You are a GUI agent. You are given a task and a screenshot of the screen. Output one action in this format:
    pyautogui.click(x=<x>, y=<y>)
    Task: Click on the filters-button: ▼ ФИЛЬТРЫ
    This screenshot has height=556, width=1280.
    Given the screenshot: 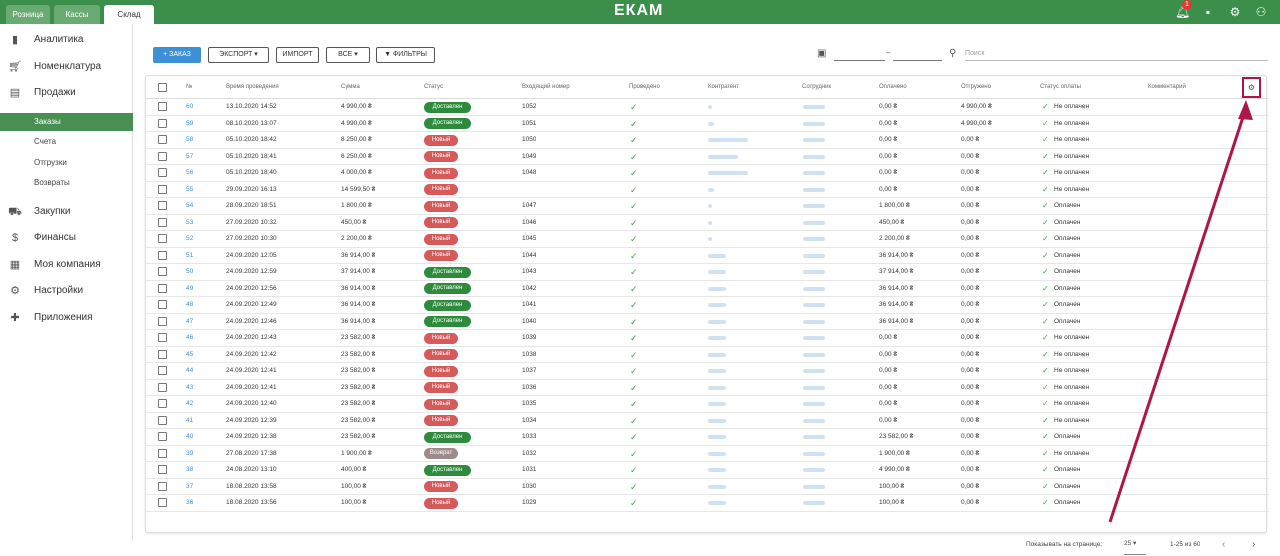 What is the action you would take?
    pyautogui.click(x=405, y=55)
    